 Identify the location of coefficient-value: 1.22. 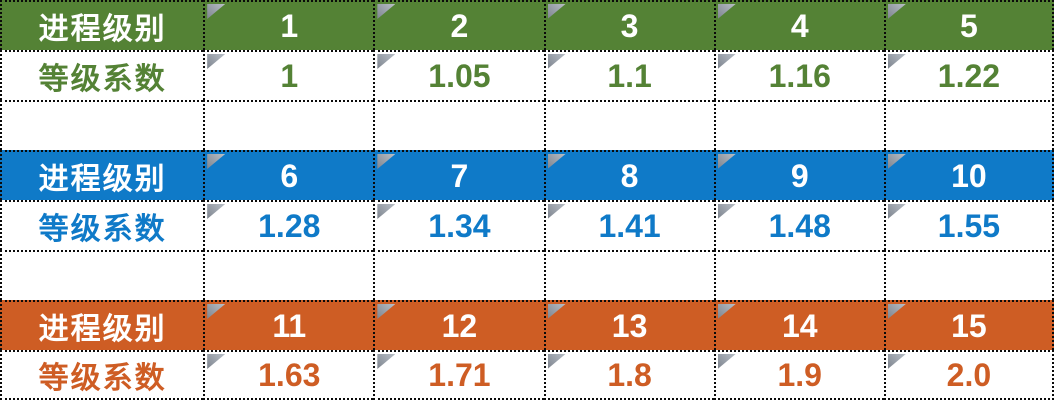
(969, 75).